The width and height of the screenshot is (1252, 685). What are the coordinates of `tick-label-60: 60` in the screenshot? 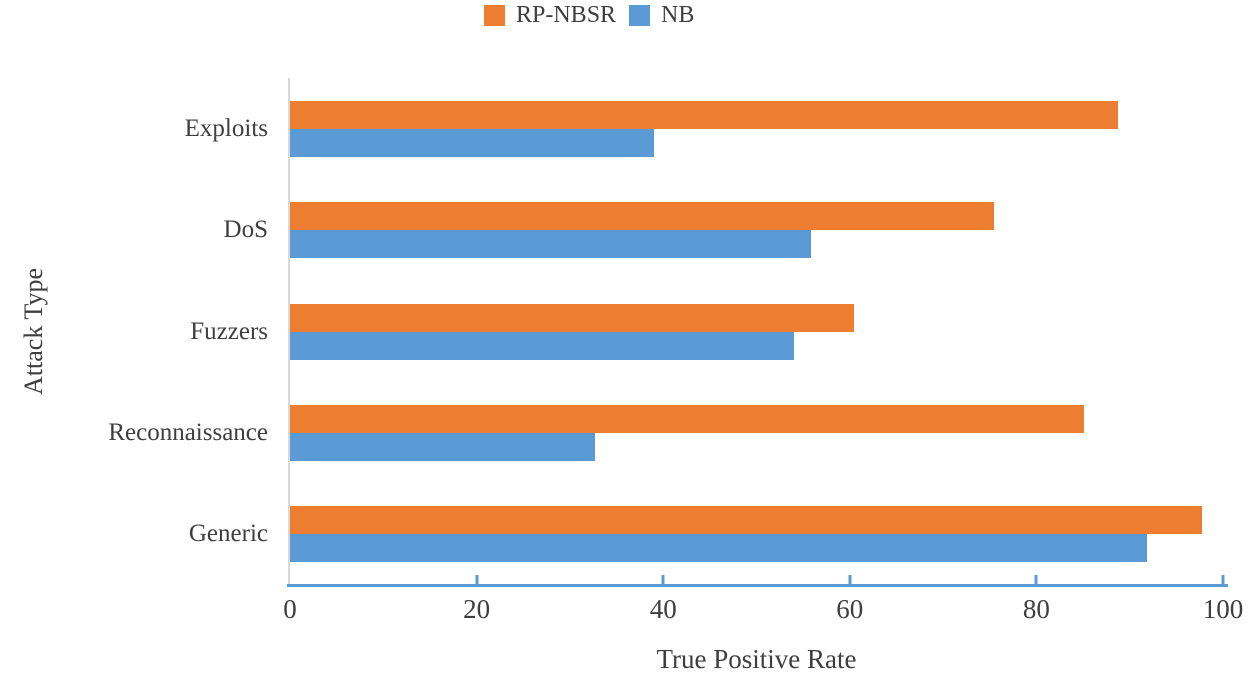 It's located at (850, 609).